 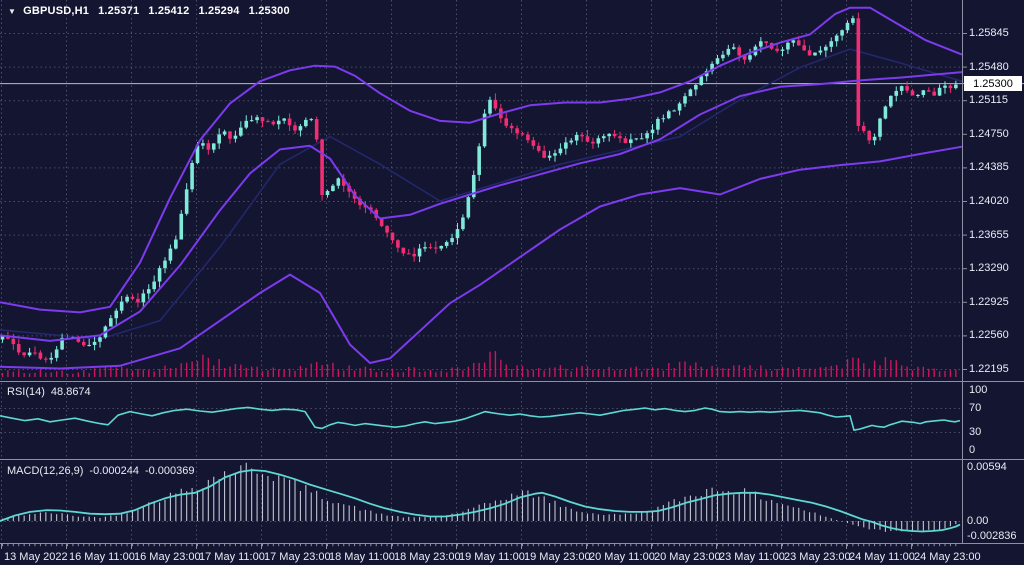 I want to click on price-axis-label: 1.24750, so click(x=989, y=133).